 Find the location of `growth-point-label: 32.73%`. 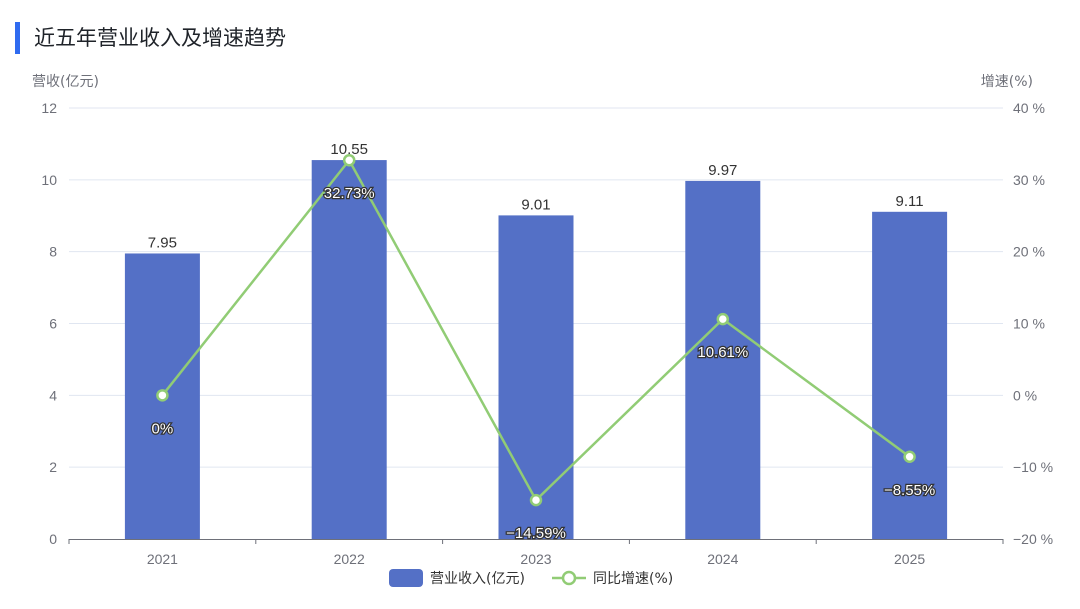

growth-point-label: 32.73% is located at coordinates (349, 193).